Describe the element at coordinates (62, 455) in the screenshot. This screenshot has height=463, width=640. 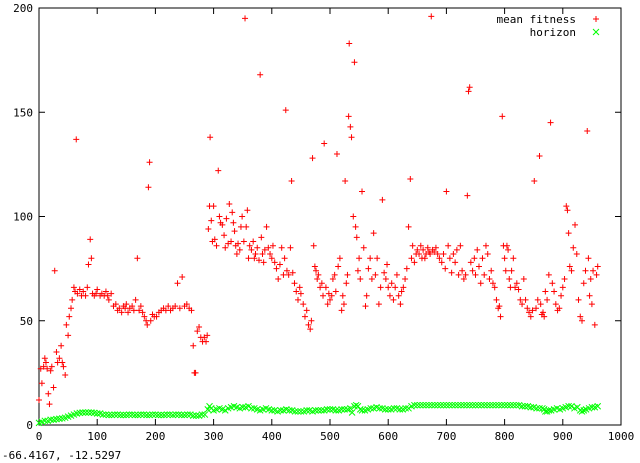
I see `coordinate-readout: -66.4167, -12.5297` at that location.